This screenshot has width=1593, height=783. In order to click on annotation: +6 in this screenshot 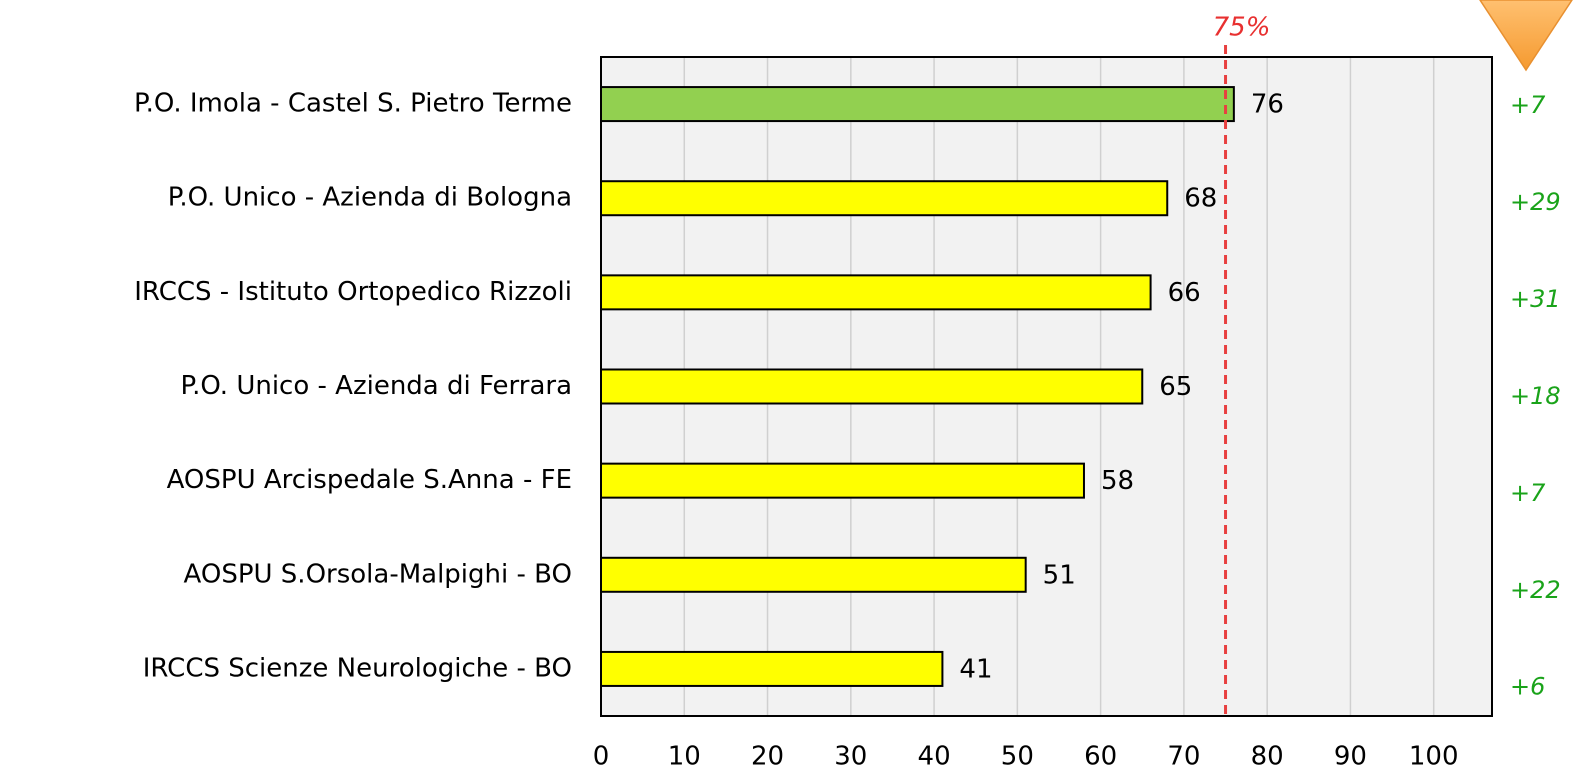, I will do `click(1527, 687)`.